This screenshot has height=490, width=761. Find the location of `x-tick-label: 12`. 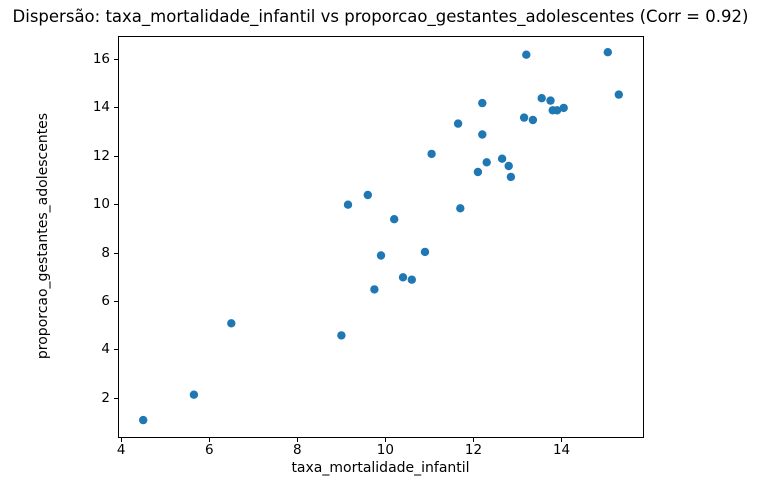

x-tick-label: 12 is located at coordinates (473, 450).